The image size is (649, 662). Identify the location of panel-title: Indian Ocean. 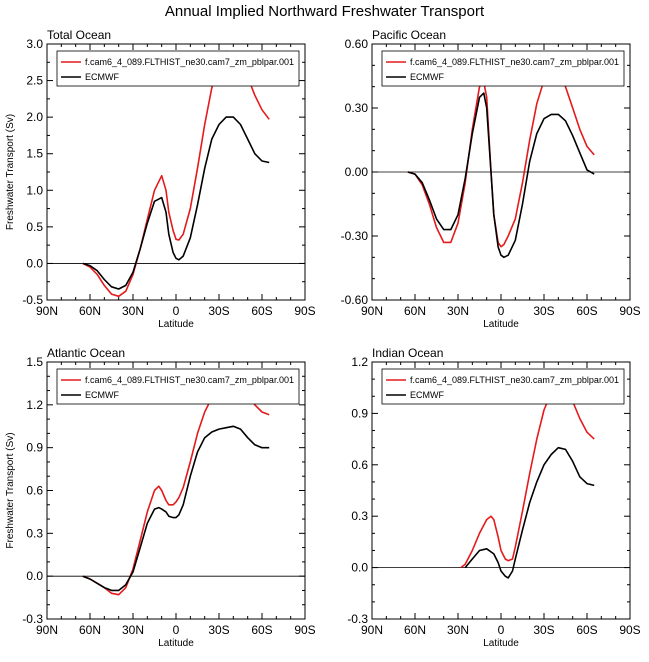
(407, 353).